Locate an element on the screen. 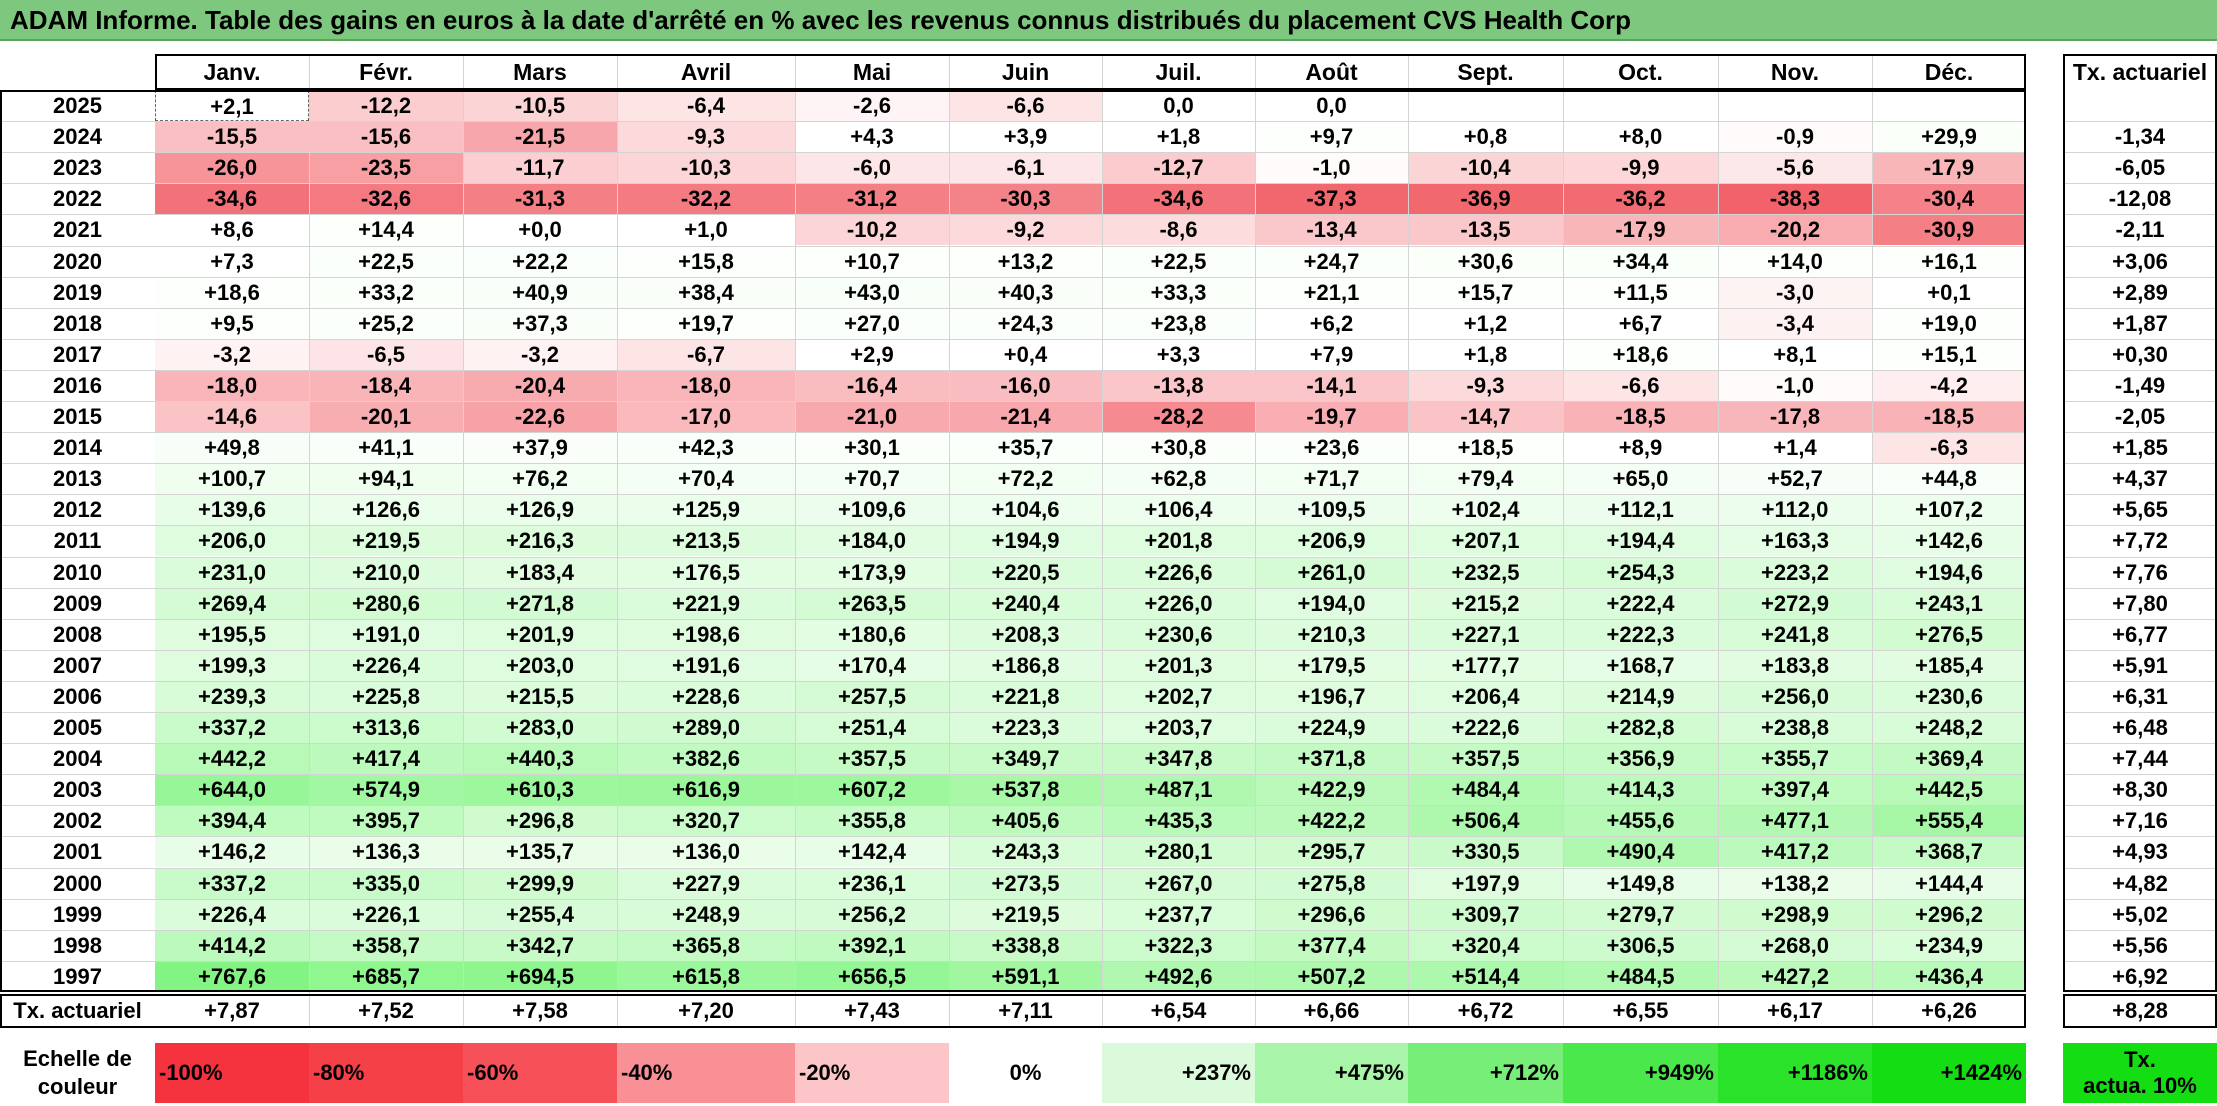  table-cell: +24,3 is located at coordinates (1025, 323).